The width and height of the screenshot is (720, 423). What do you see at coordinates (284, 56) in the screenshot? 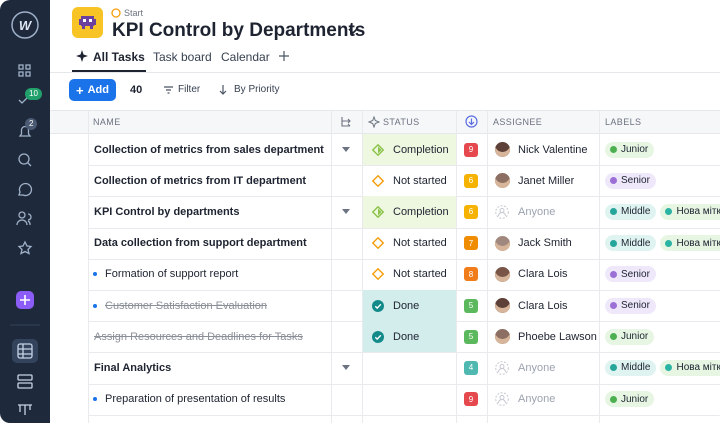
I see `add-tab` at bounding box center [284, 56].